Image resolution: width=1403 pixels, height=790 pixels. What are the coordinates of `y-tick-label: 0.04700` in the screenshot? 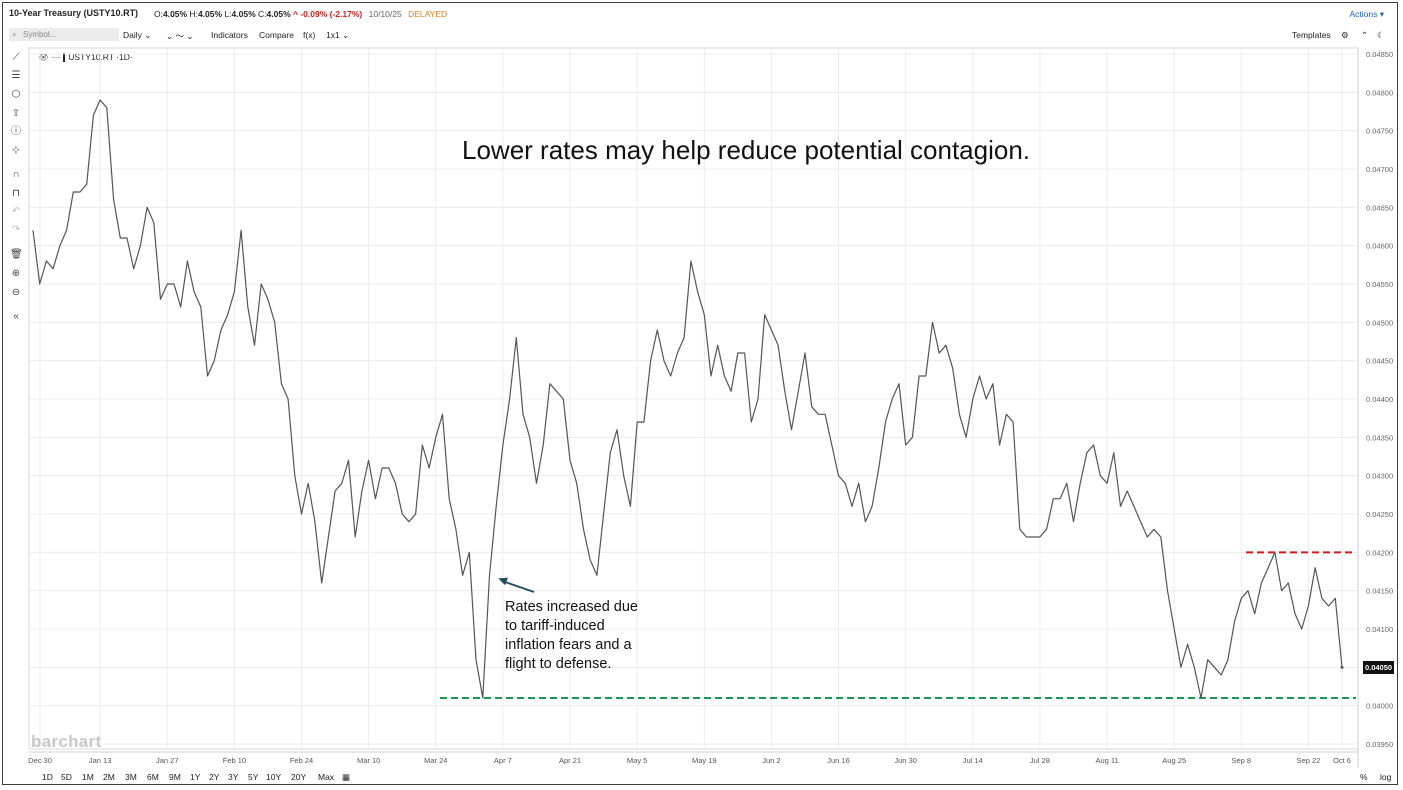 It's located at (1379, 169).